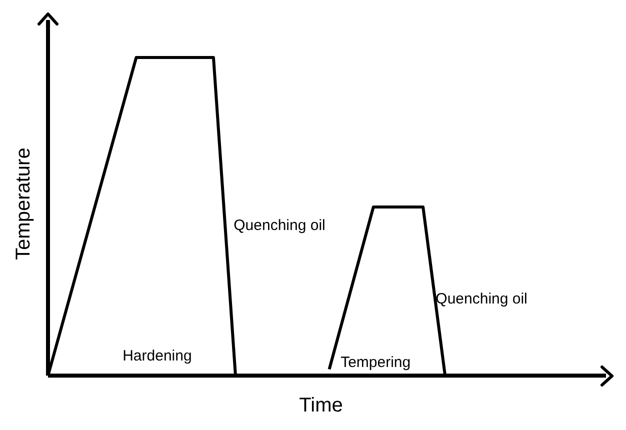 The height and width of the screenshot is (430, 626). What do you see at coordinates (157, 356) in the screenshot?
I see `annotation: Hardening` at bounding box center [157, 356].